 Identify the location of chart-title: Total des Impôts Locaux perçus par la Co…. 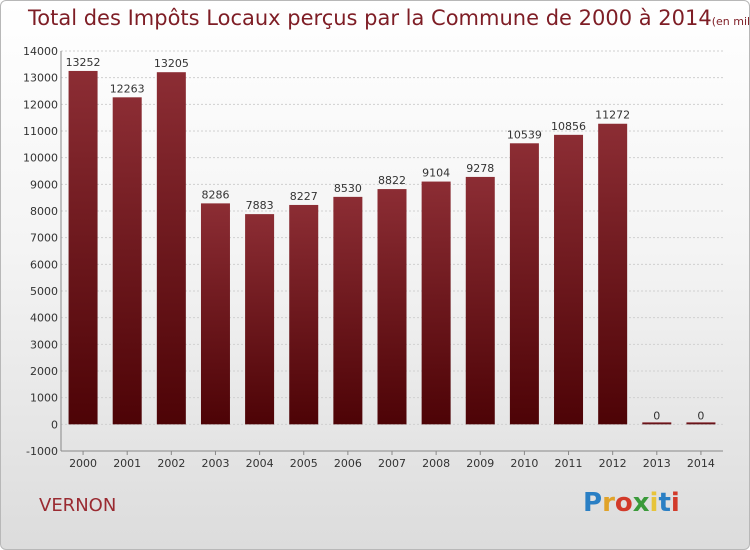
(389, 18).